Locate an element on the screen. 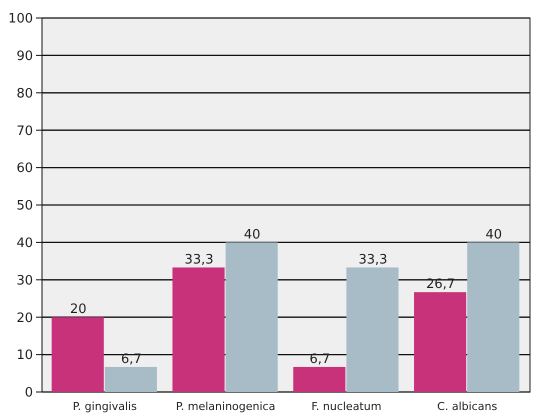  x-tick-label: F. nucleatum is located at coordinates (346, 406).